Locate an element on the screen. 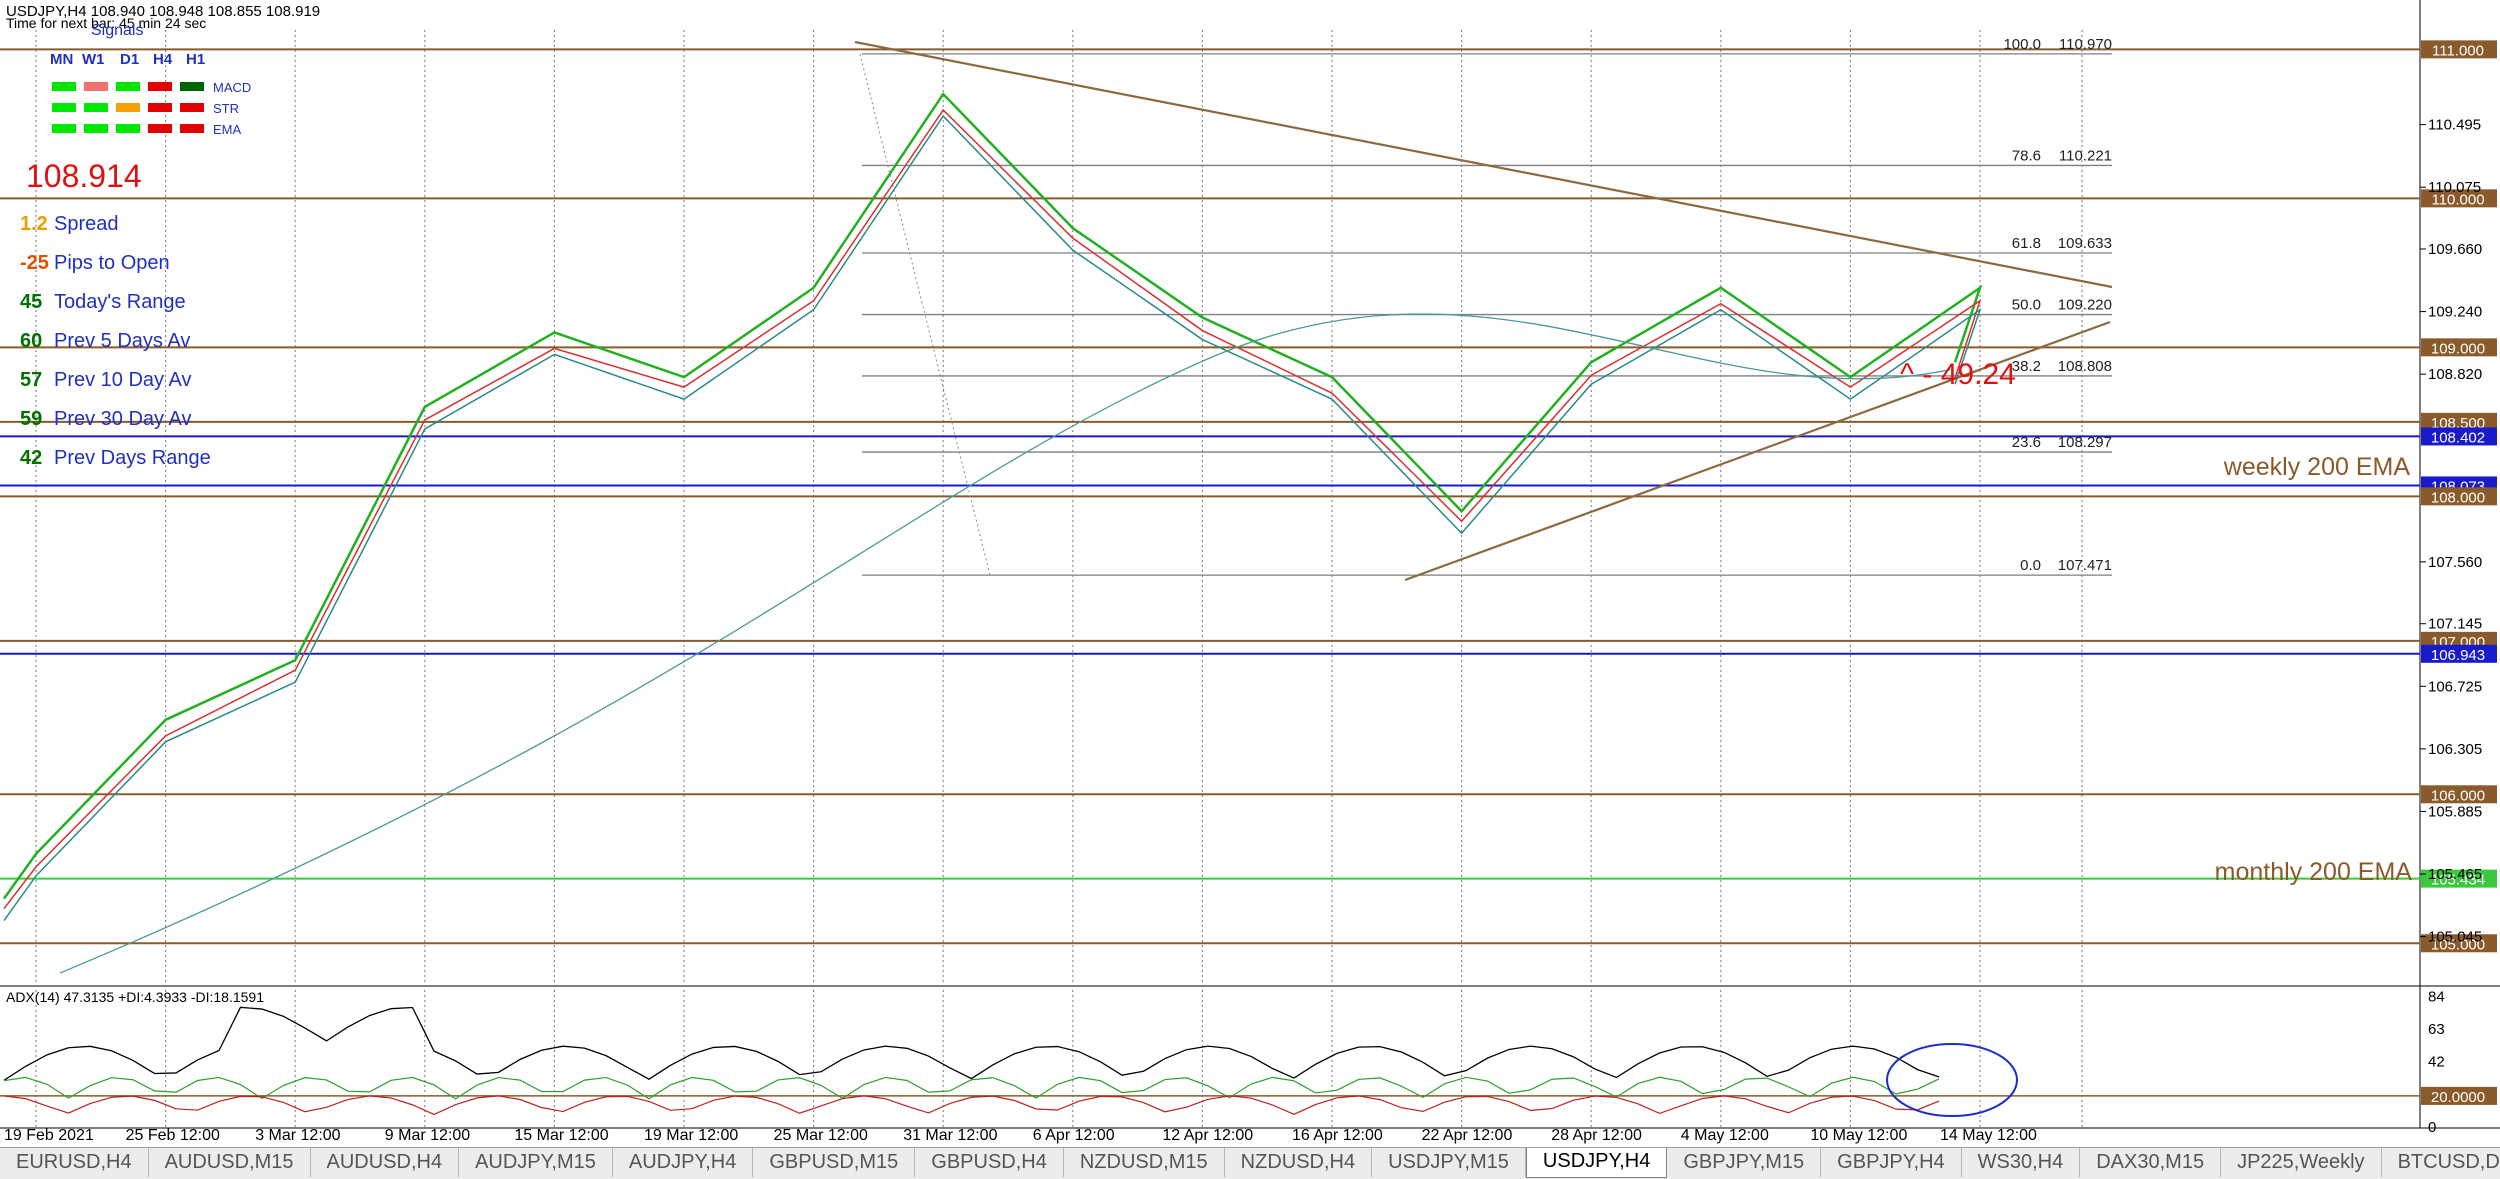 The width and height of the screenshot is (2500, 1179). signal-row-label: STR is located at coordinates (226, 108).